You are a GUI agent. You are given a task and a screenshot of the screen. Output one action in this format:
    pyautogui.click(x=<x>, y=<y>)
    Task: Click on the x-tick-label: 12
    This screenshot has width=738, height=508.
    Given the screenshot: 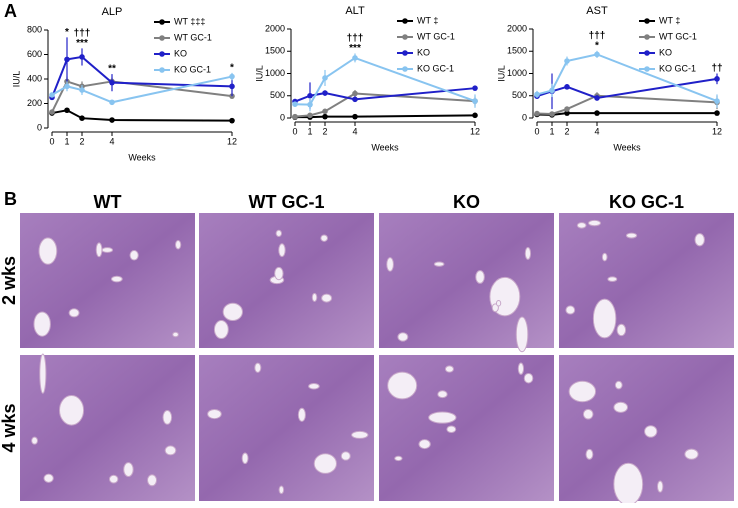 What is the action you would take?
    pyautogui.click(x=232, y=141)
    